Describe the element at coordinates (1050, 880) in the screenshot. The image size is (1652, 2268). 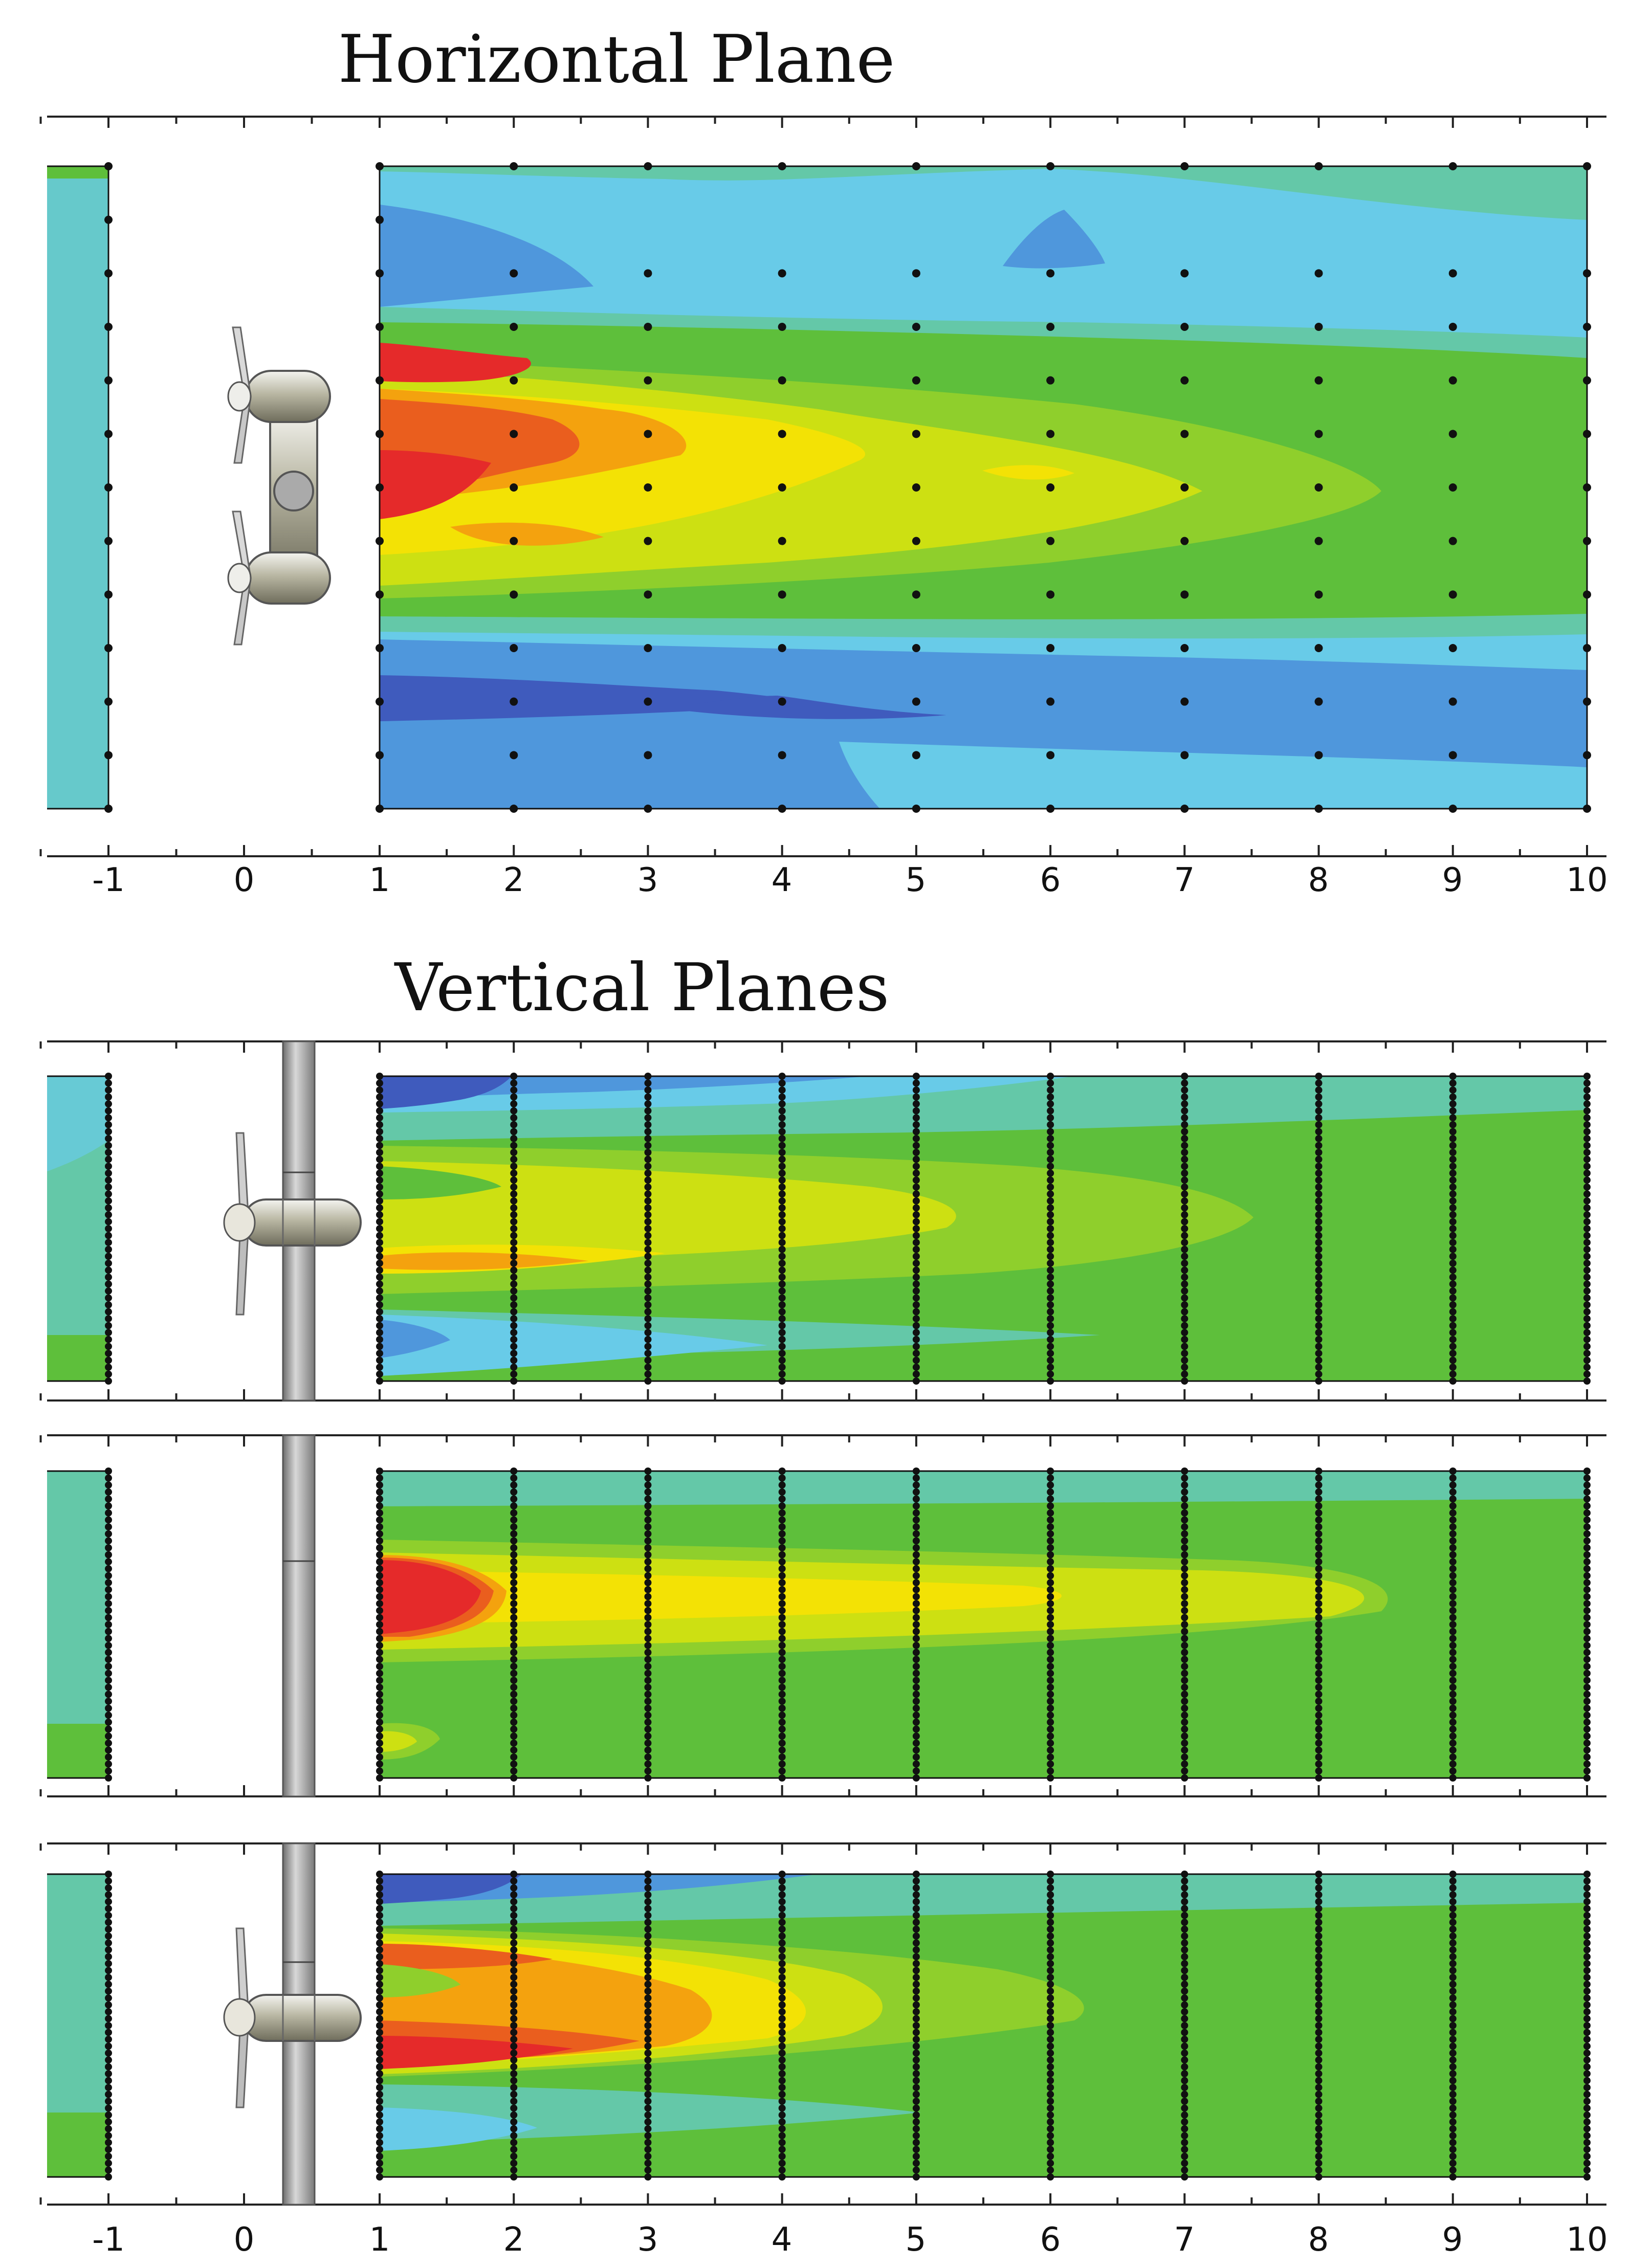
I see `horizontal-tick-label-6: 6` at that location.